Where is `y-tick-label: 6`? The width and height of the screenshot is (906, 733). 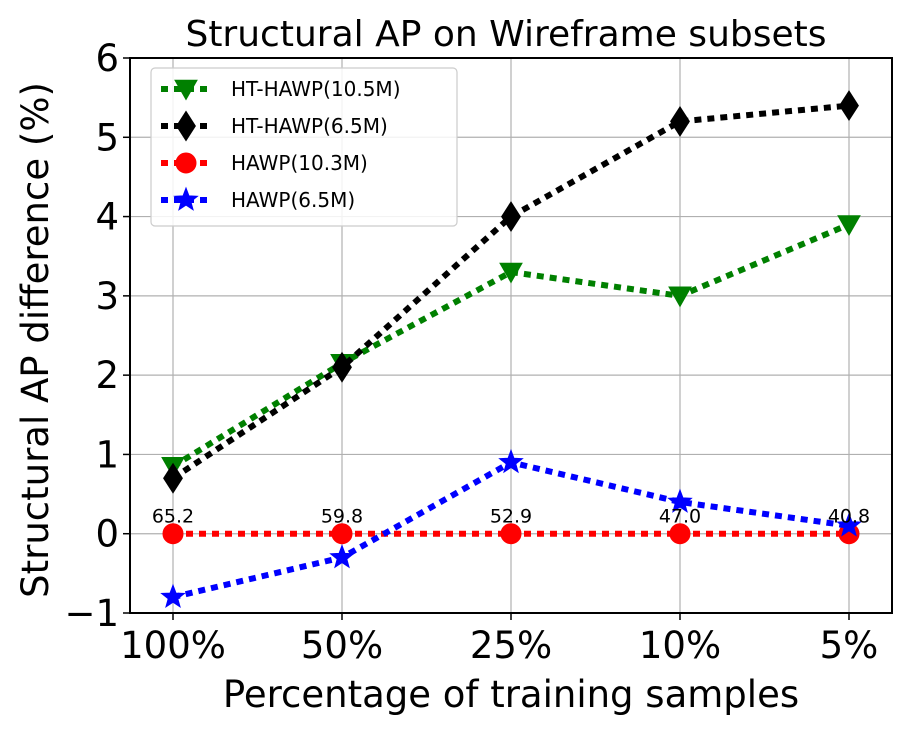
y-tick-label: 6 is located at coordinates (107, 58).